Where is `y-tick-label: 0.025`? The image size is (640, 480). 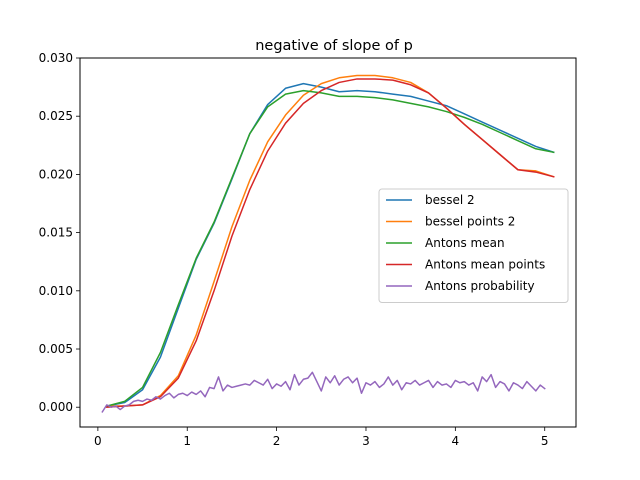
y-tick-label: 0.025 is located at coordinates (56, 116).